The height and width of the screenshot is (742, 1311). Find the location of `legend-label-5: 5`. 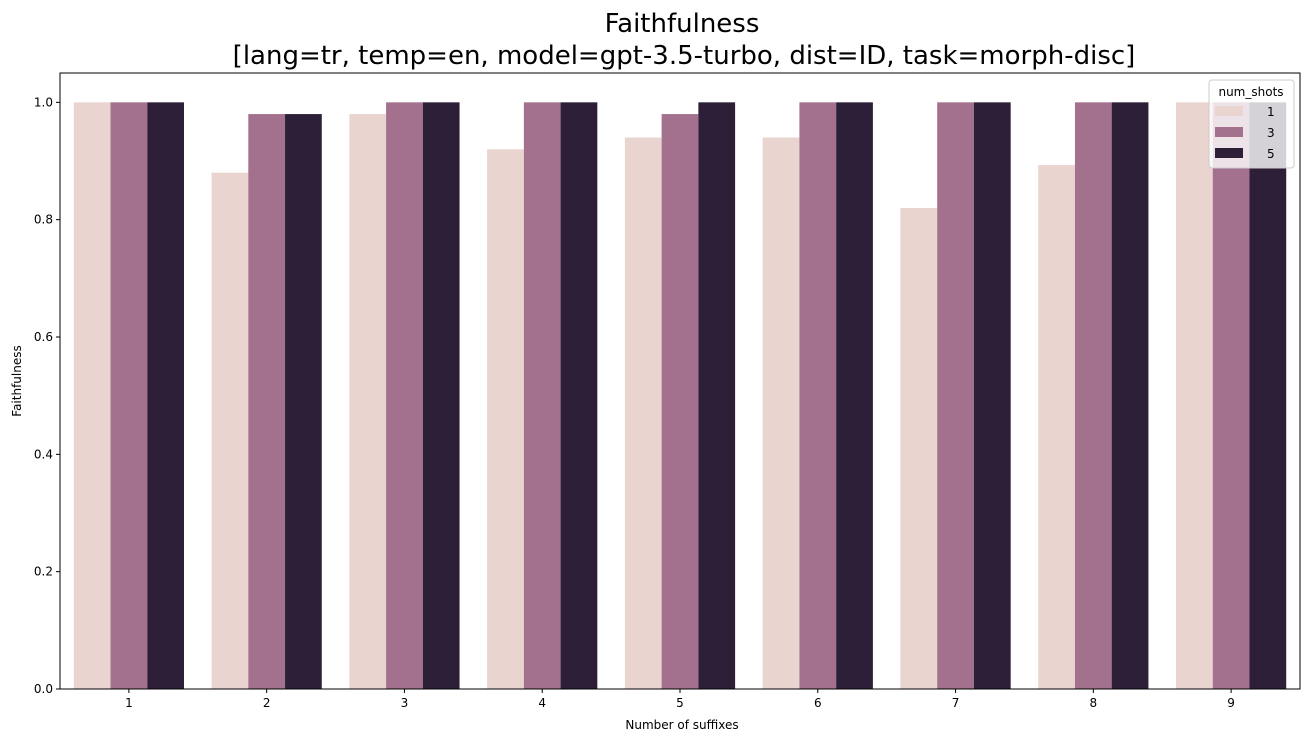

legend-label-5: 5 is located at coordinates (1271, 154).